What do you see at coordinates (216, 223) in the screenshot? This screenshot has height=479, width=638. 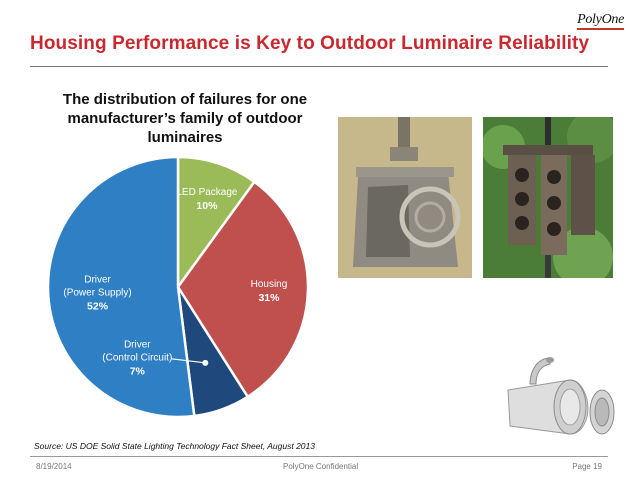 I see `pie-slice-led-package` at bounding box center [216, 223].